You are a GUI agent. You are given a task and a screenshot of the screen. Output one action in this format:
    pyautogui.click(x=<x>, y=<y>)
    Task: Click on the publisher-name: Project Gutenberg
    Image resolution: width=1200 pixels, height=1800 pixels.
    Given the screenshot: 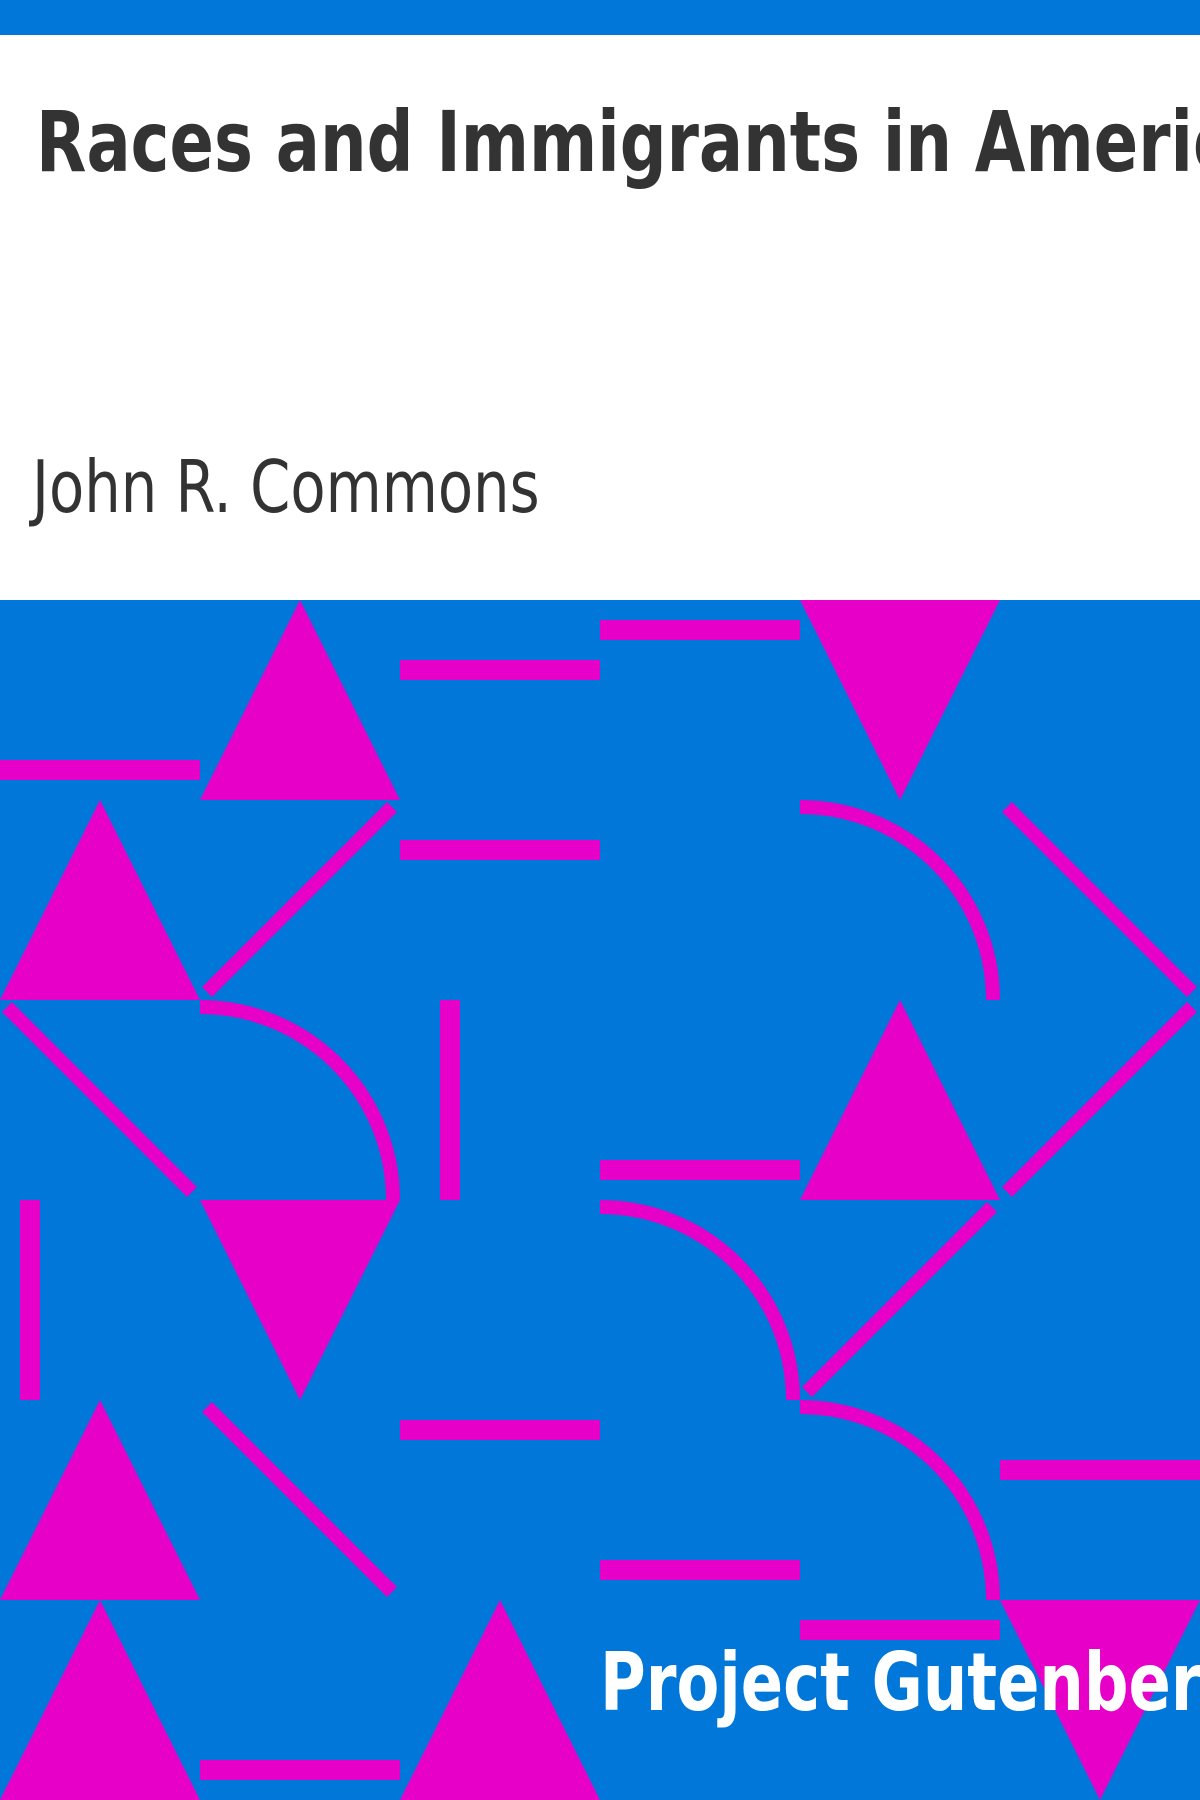 What is the action you would take?
    pyautogui.click(x=900, y=1682)
    